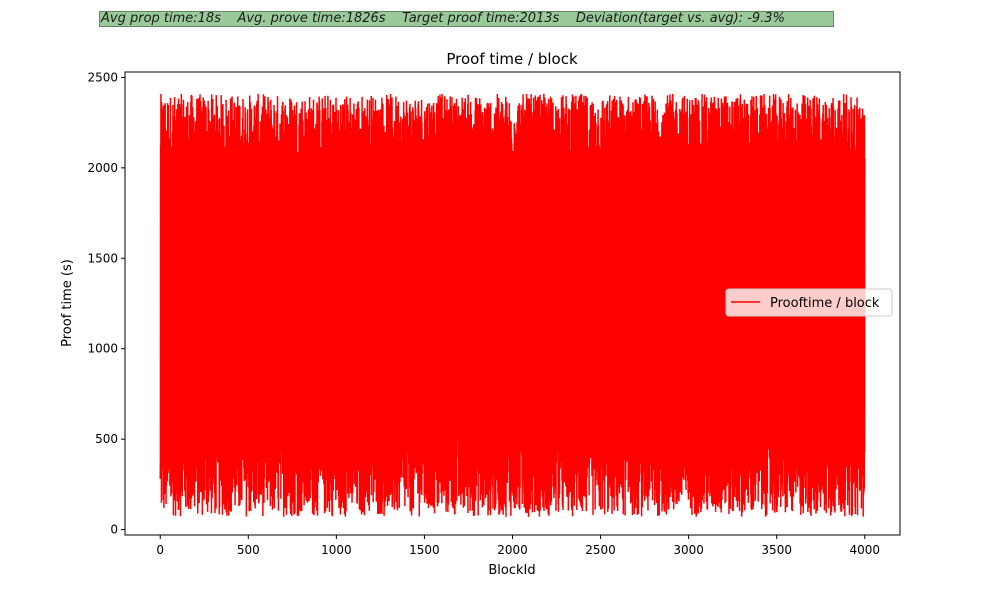 The height and width of the screenshot is (600, 1000). Describe the element at coordinates (424, 550) in the screenshot. I see `x-tick-label: 1500` at that location.